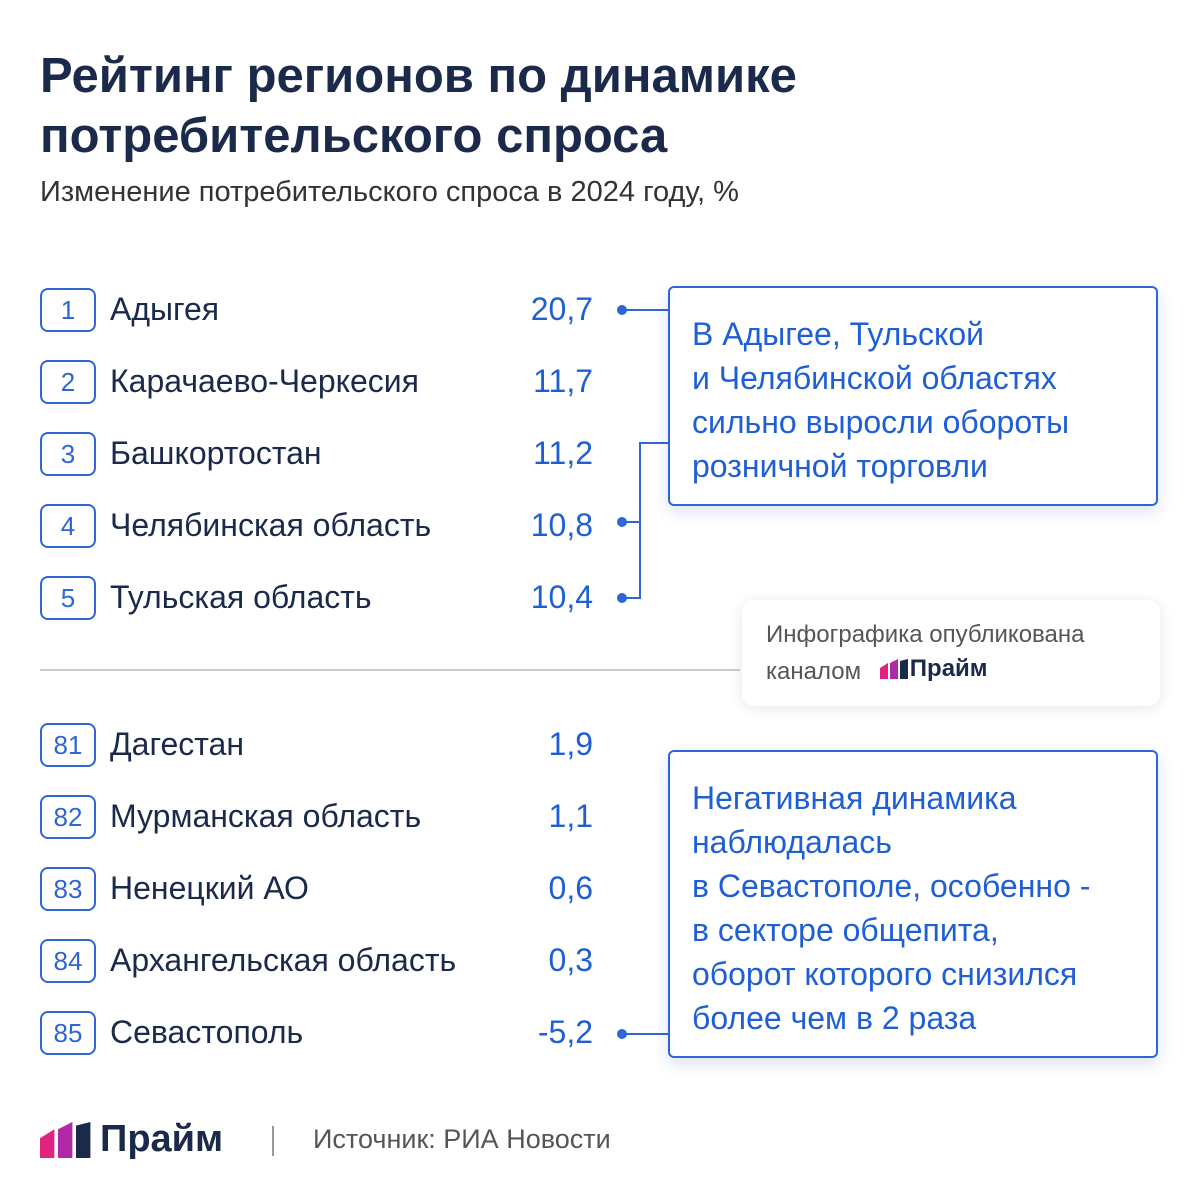 This screenshot has height=1200, width=1200. Describe the element at coordinates (271, 525) in the screenshot. I see `region-name: Челябинская область` at that location.